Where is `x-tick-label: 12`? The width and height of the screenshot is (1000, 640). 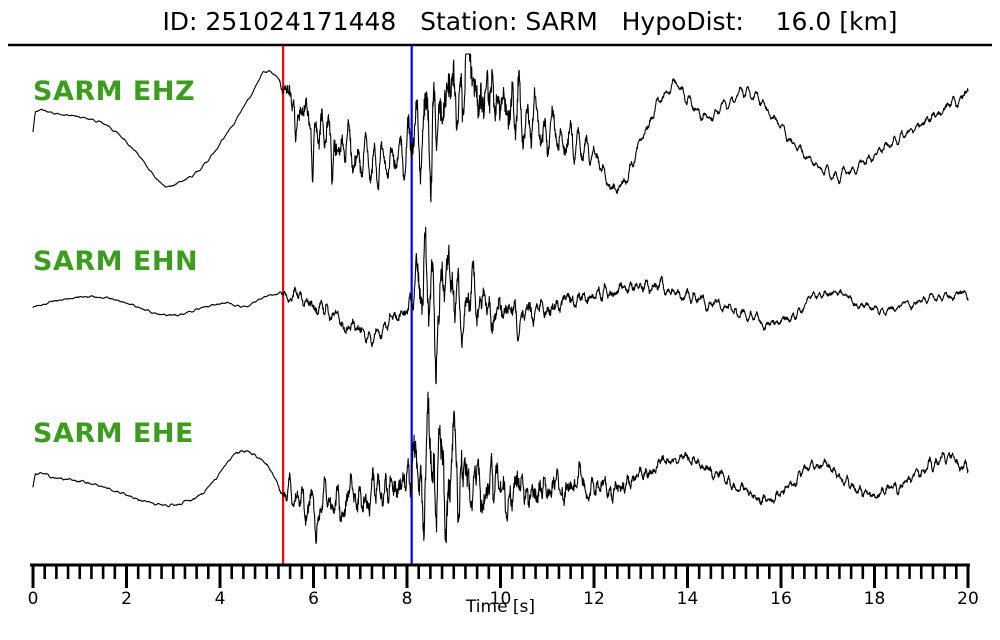
x-tick-label: 12 is located at coordinates (594, 599).